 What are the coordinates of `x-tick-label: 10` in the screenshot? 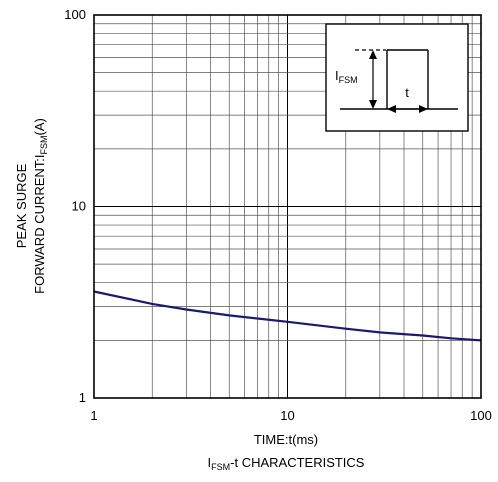 It's located at (287, 415).